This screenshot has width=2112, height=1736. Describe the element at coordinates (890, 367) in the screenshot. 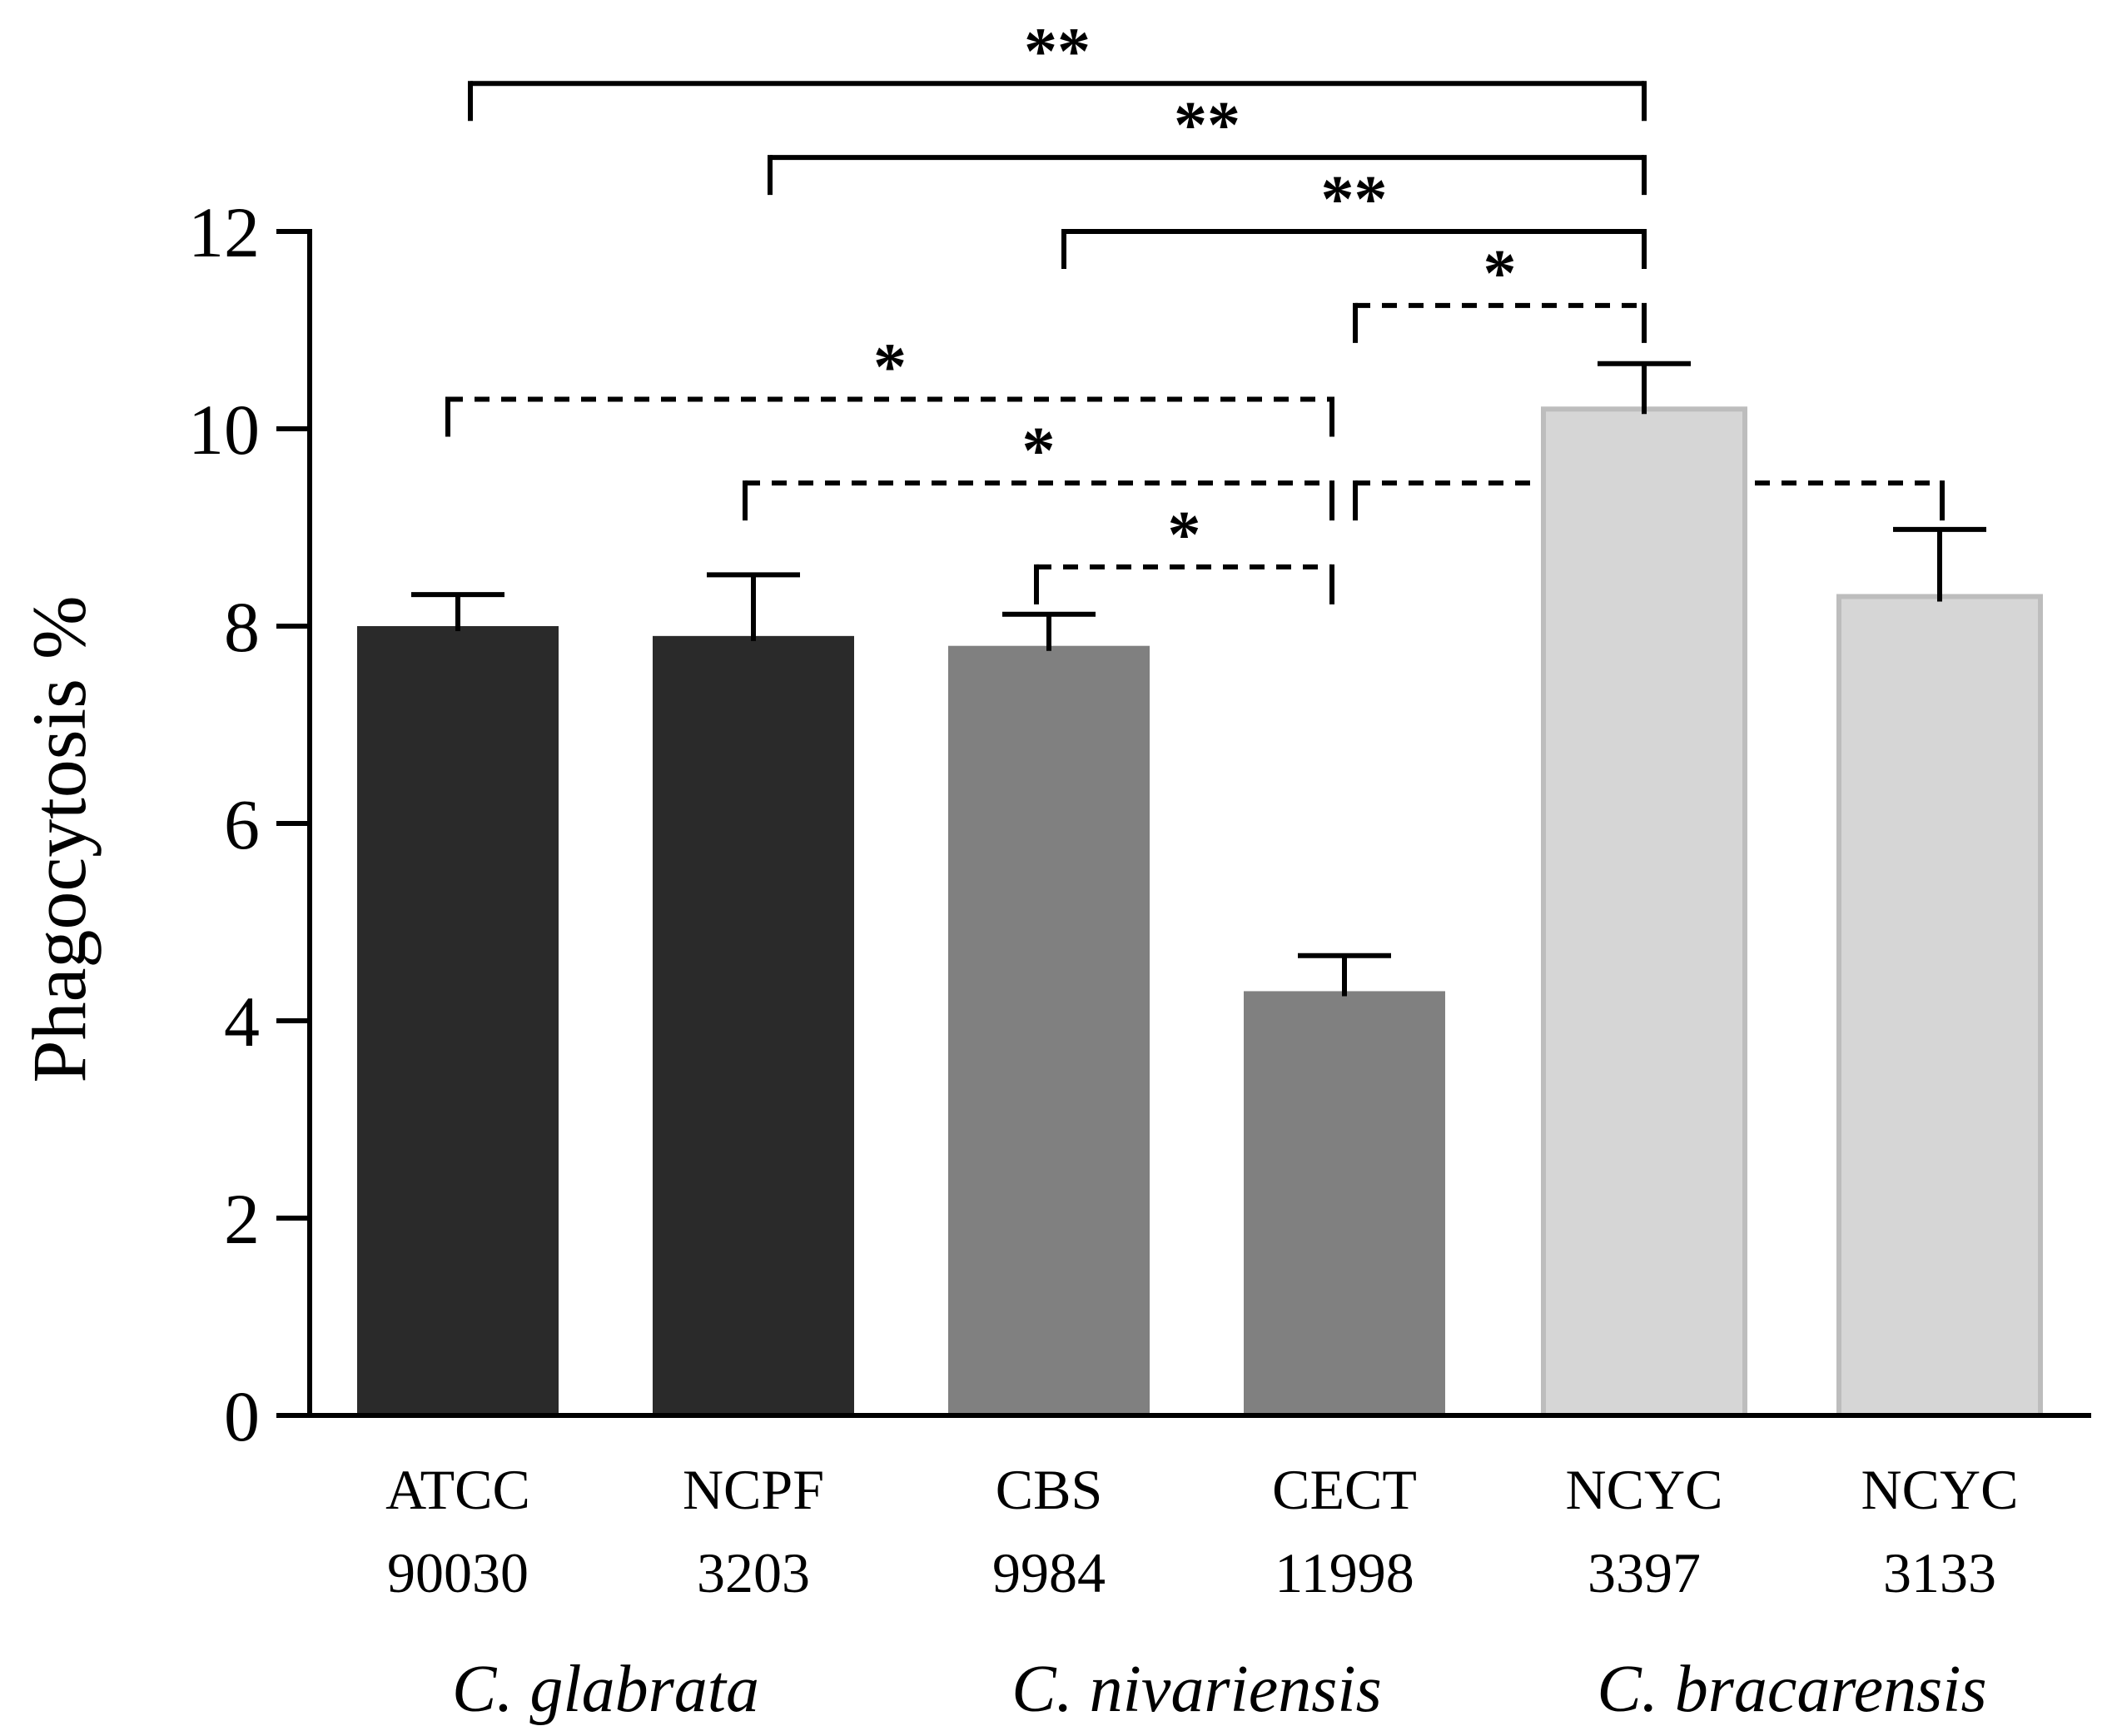

I see `significance-label-4: *` at that location.